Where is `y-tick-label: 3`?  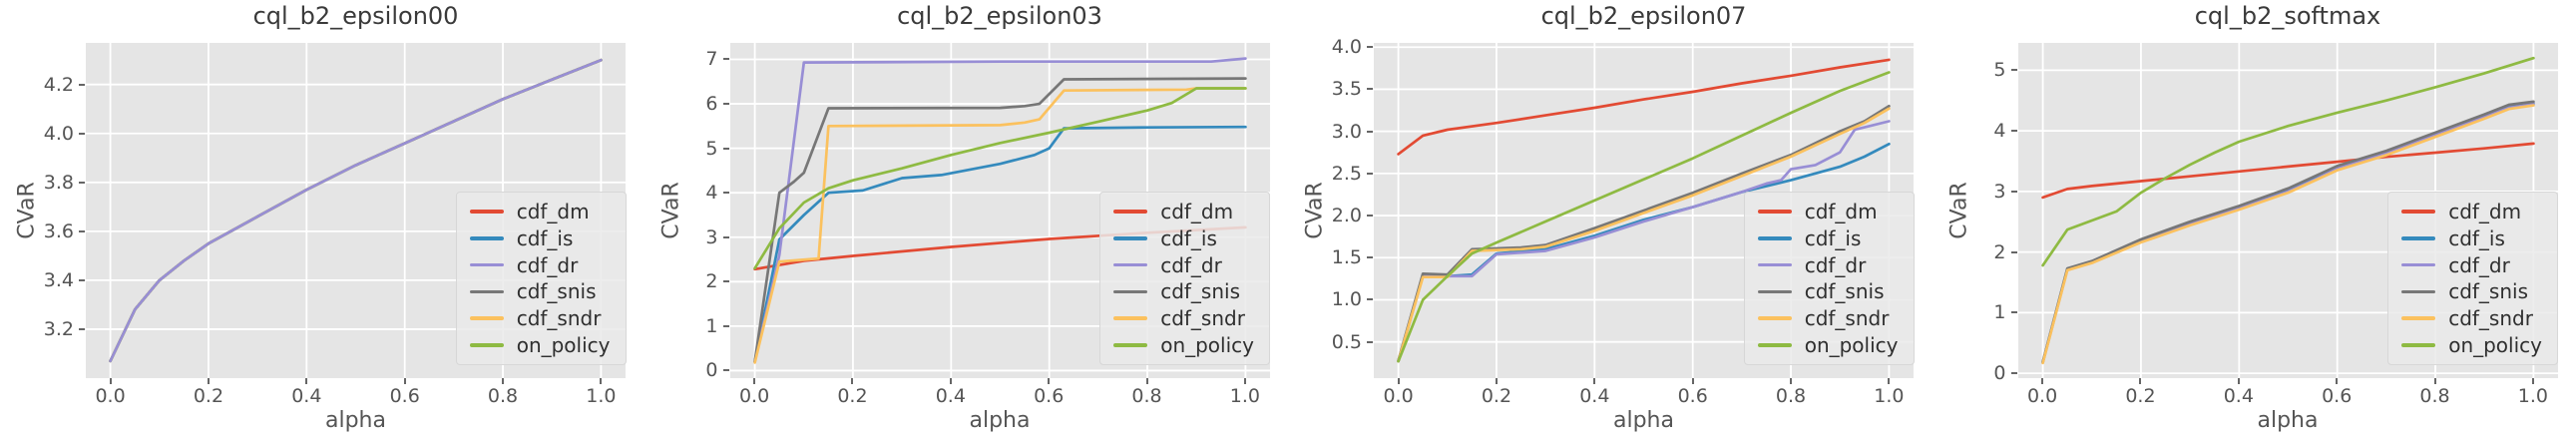 y-tick-label: 3 is located at coordinates (1999, 191).